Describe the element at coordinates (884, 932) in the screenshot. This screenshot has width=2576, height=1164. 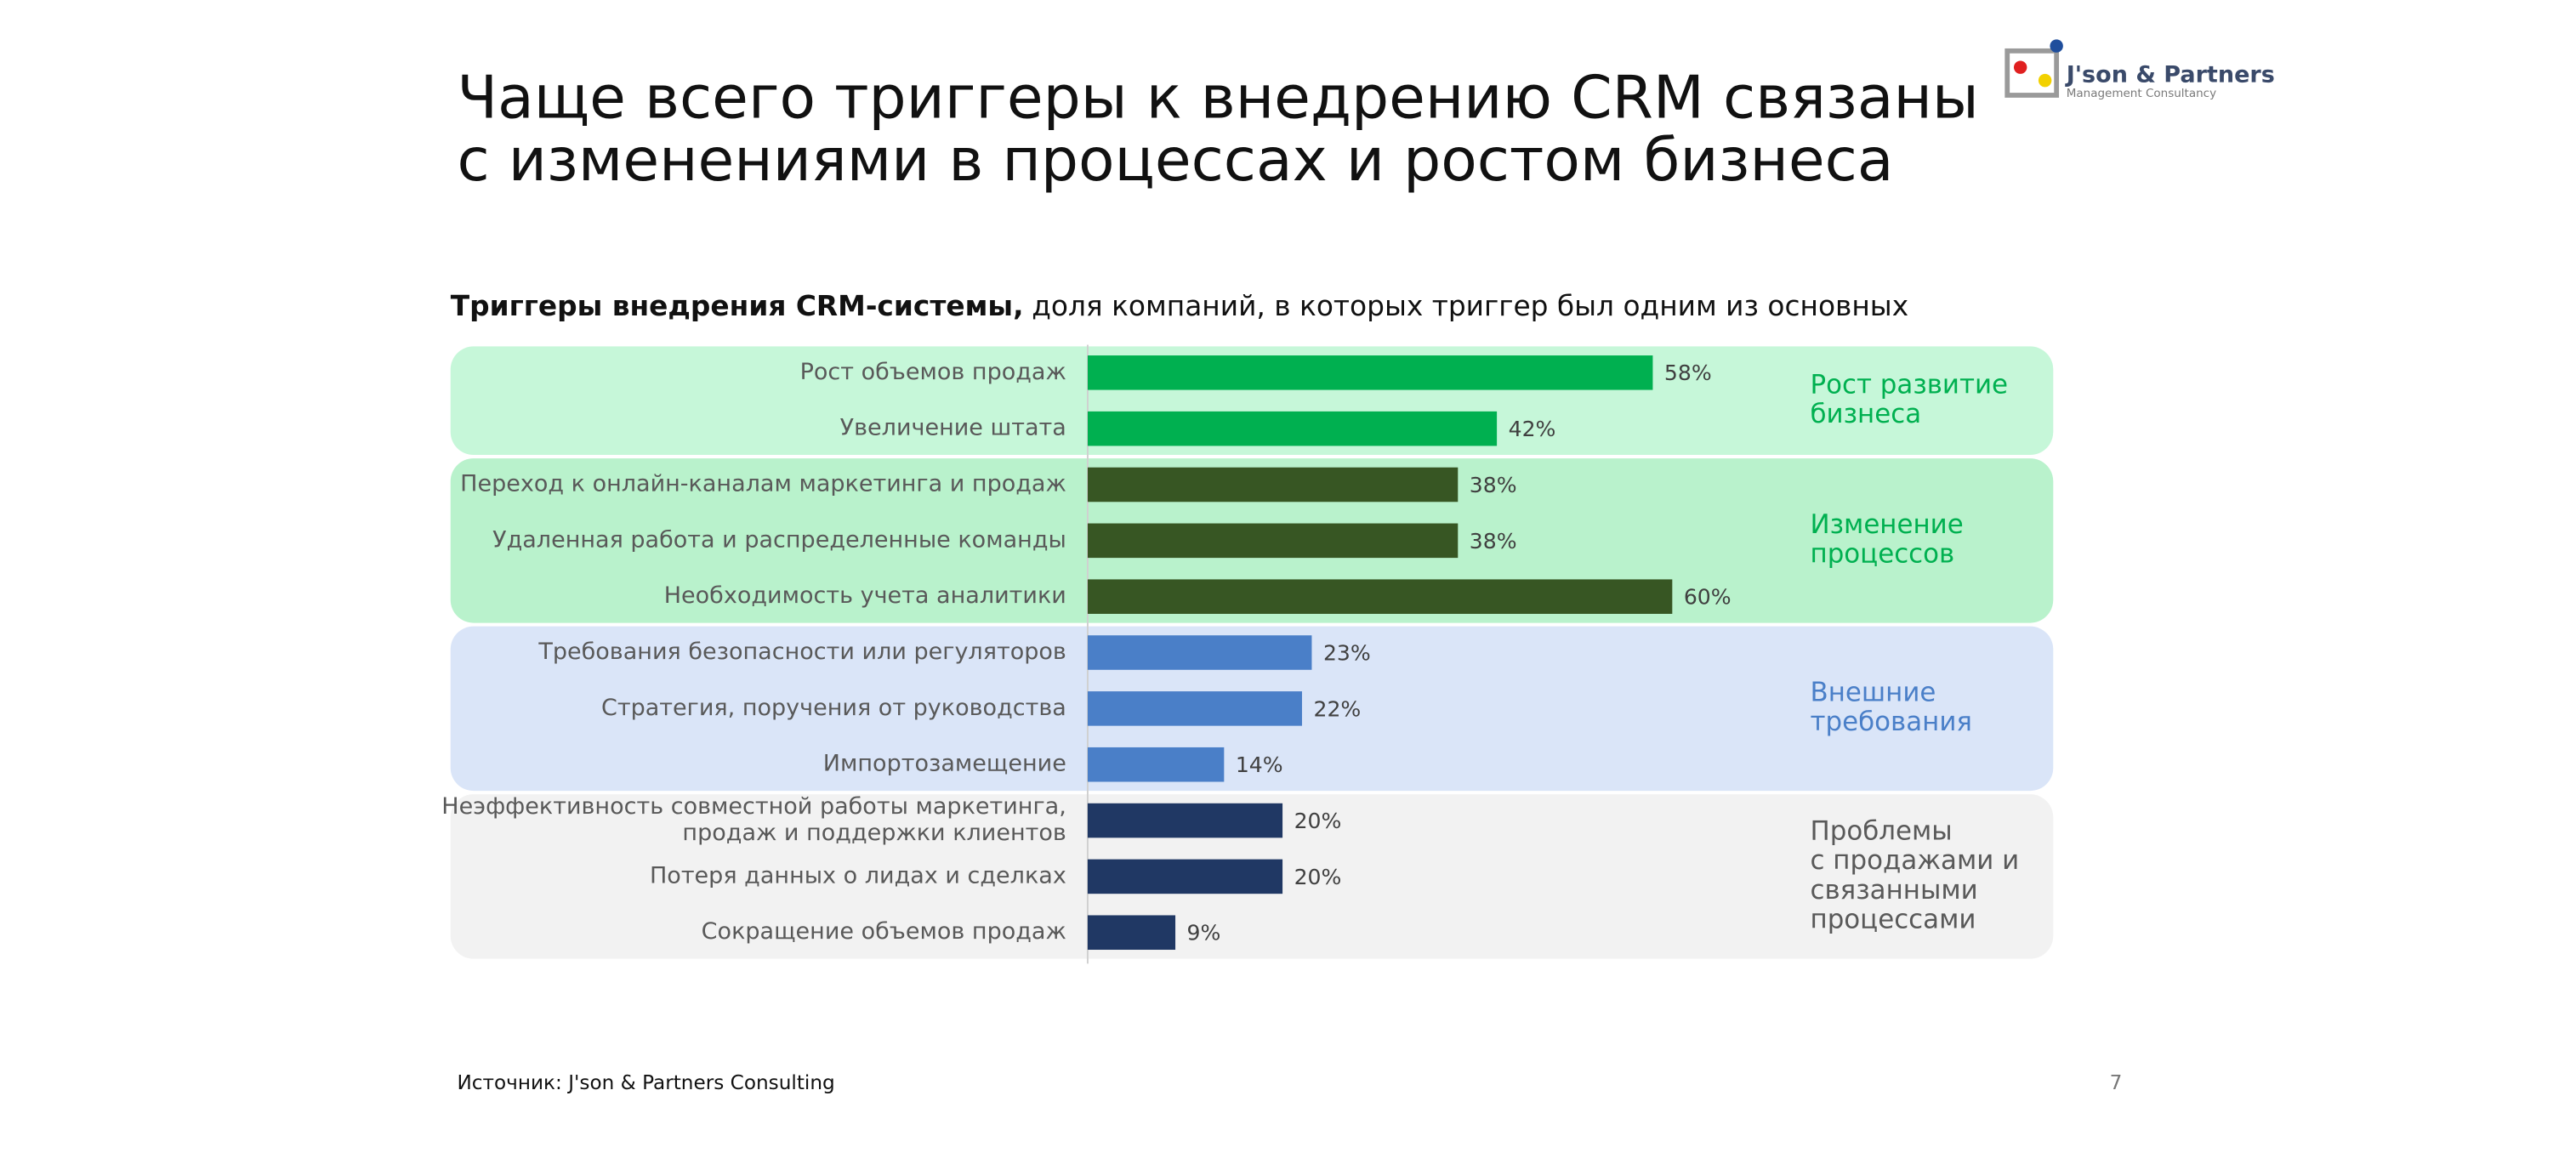
I see `category-label: Сокращение объемов продаж` at that location.